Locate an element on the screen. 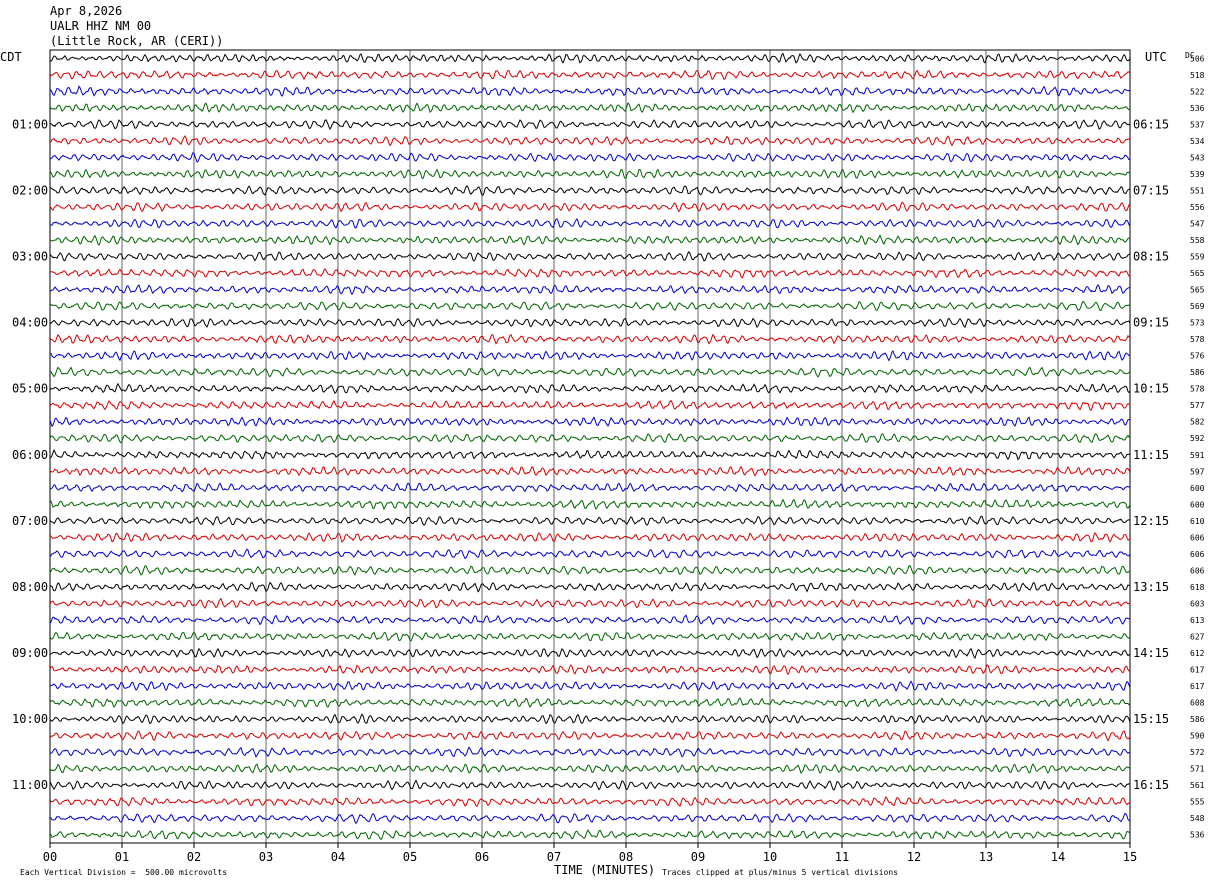  right-hour-label: 08:15 is located at coordinates (1151, 257).